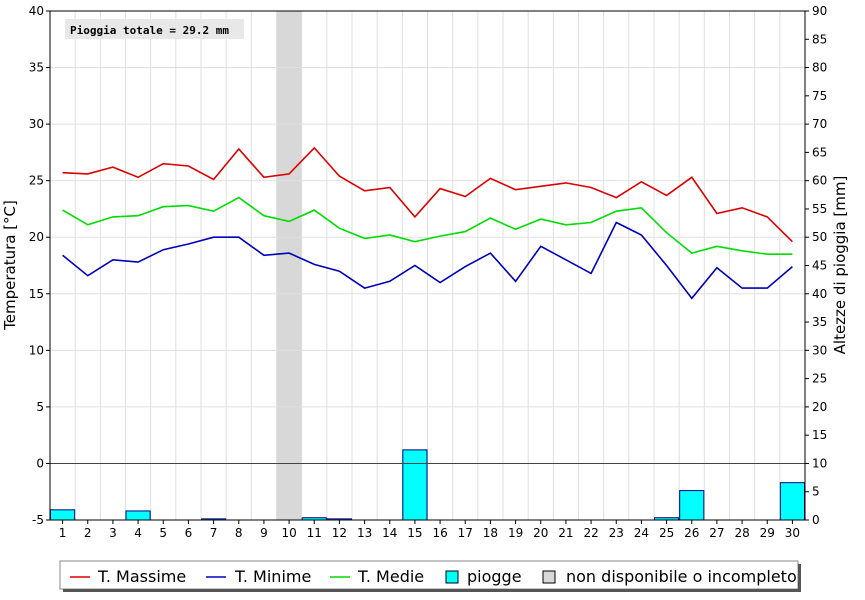 This screenshot has height=600, width=865. I want to click on x-tick-label: 4, so click(138, 533).